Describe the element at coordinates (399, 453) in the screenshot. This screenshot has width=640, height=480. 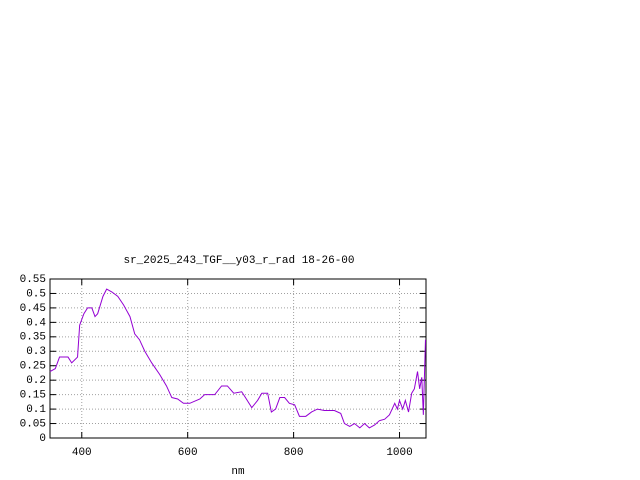
I see `x-tick-label: 1000` at that location.